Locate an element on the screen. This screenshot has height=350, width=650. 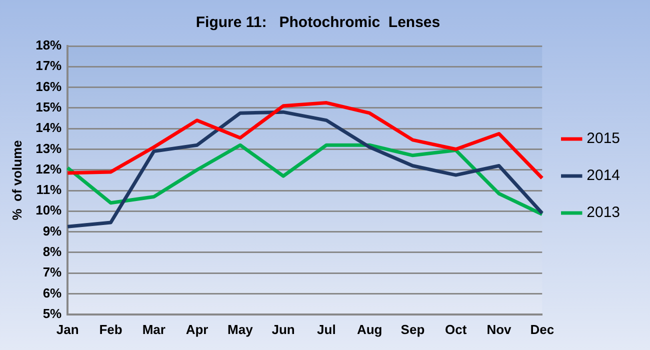
y-tick-label: 10% is located at coordinates (49, 210).